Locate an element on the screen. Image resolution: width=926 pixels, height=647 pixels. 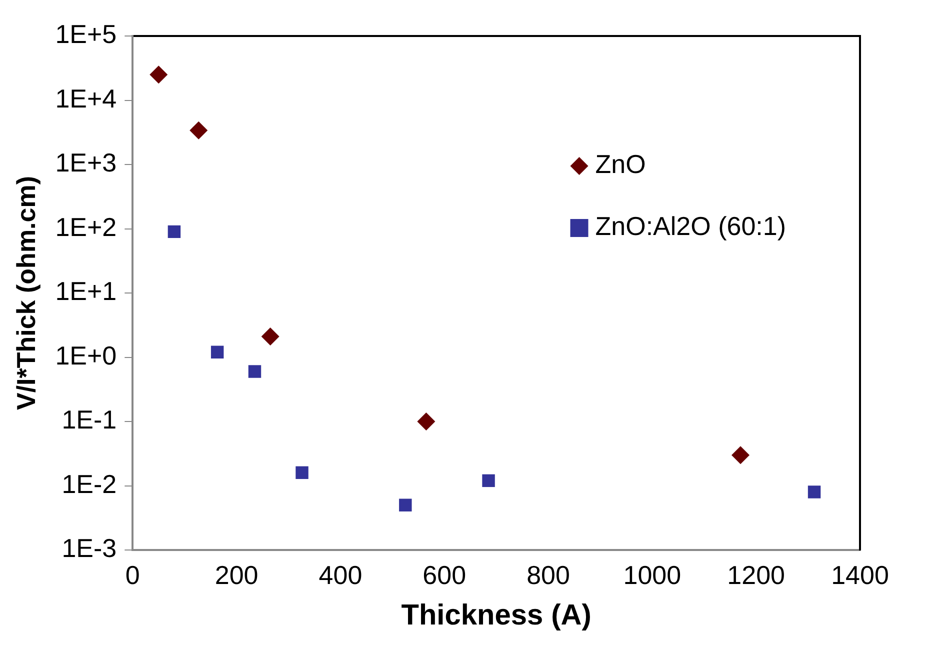
x-tick-label: 800 is located at coordinates (548, 575).